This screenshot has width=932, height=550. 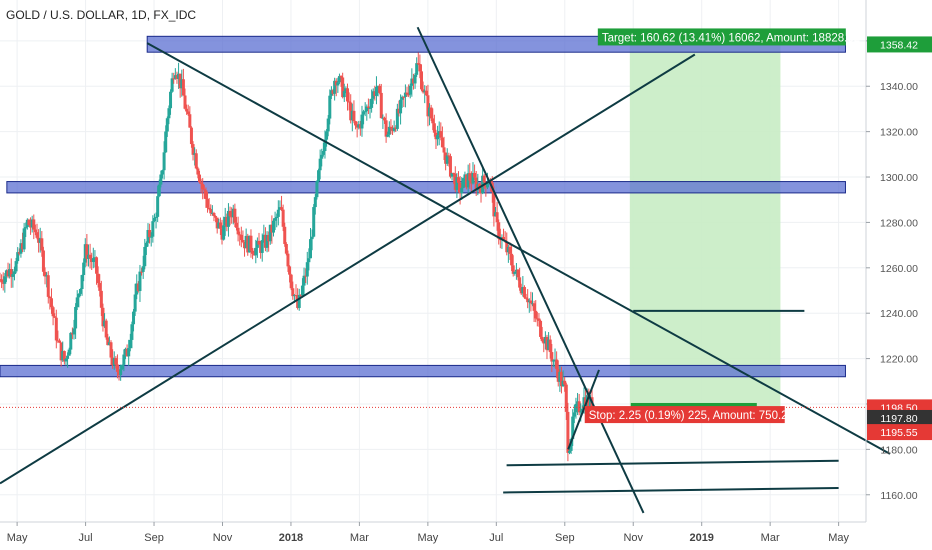 What do you see at coordinates (899, 360) in the screenshot?
I see `y-tick-label: 1220.00` at bounding box center [899, 360].